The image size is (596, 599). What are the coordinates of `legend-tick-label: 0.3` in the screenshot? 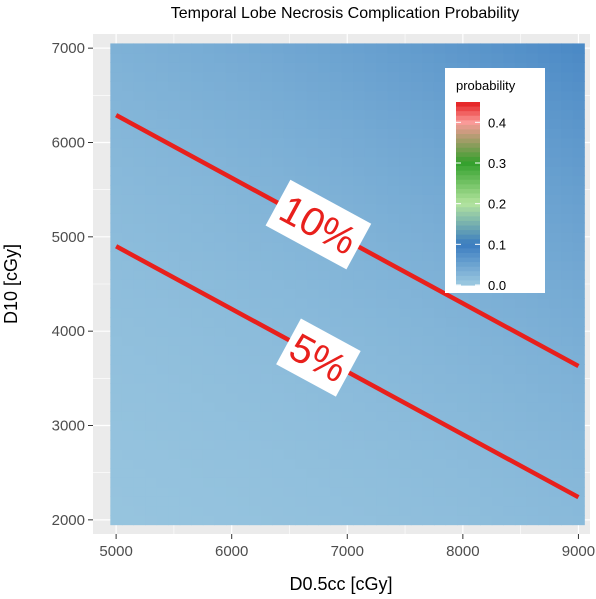 It's located at (497, 163).